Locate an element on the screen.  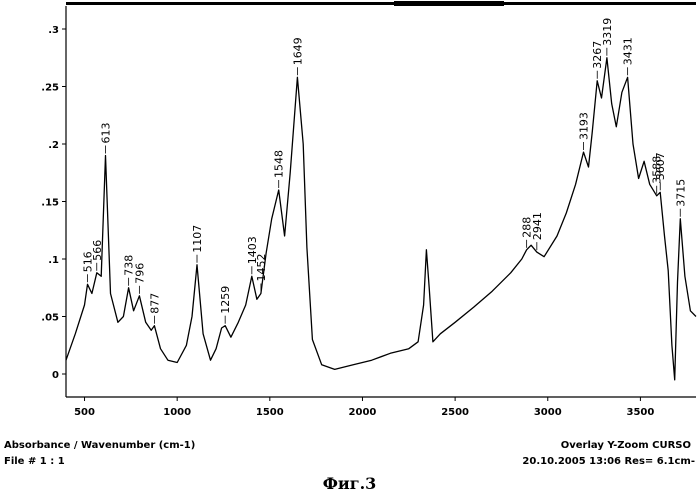
x-tick-label: 3000 is located at coordinates (548, 412).